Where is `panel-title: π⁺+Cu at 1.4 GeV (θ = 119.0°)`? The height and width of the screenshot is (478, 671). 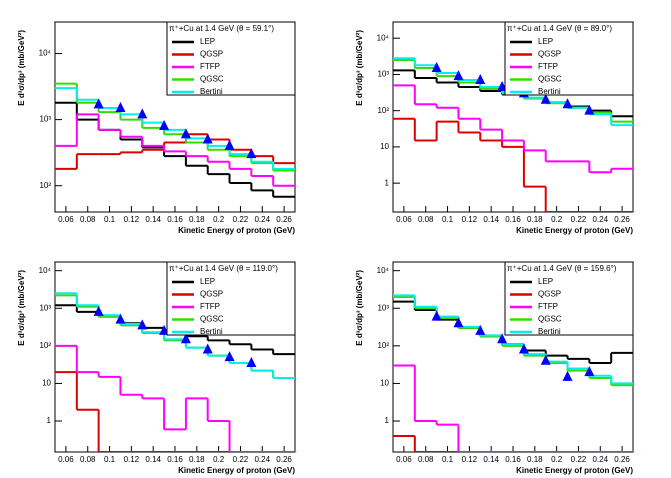 panel-title: π⁺+Cu at 1.4 GeV (θ = 119.0°) is located at coordinates (223, 268).